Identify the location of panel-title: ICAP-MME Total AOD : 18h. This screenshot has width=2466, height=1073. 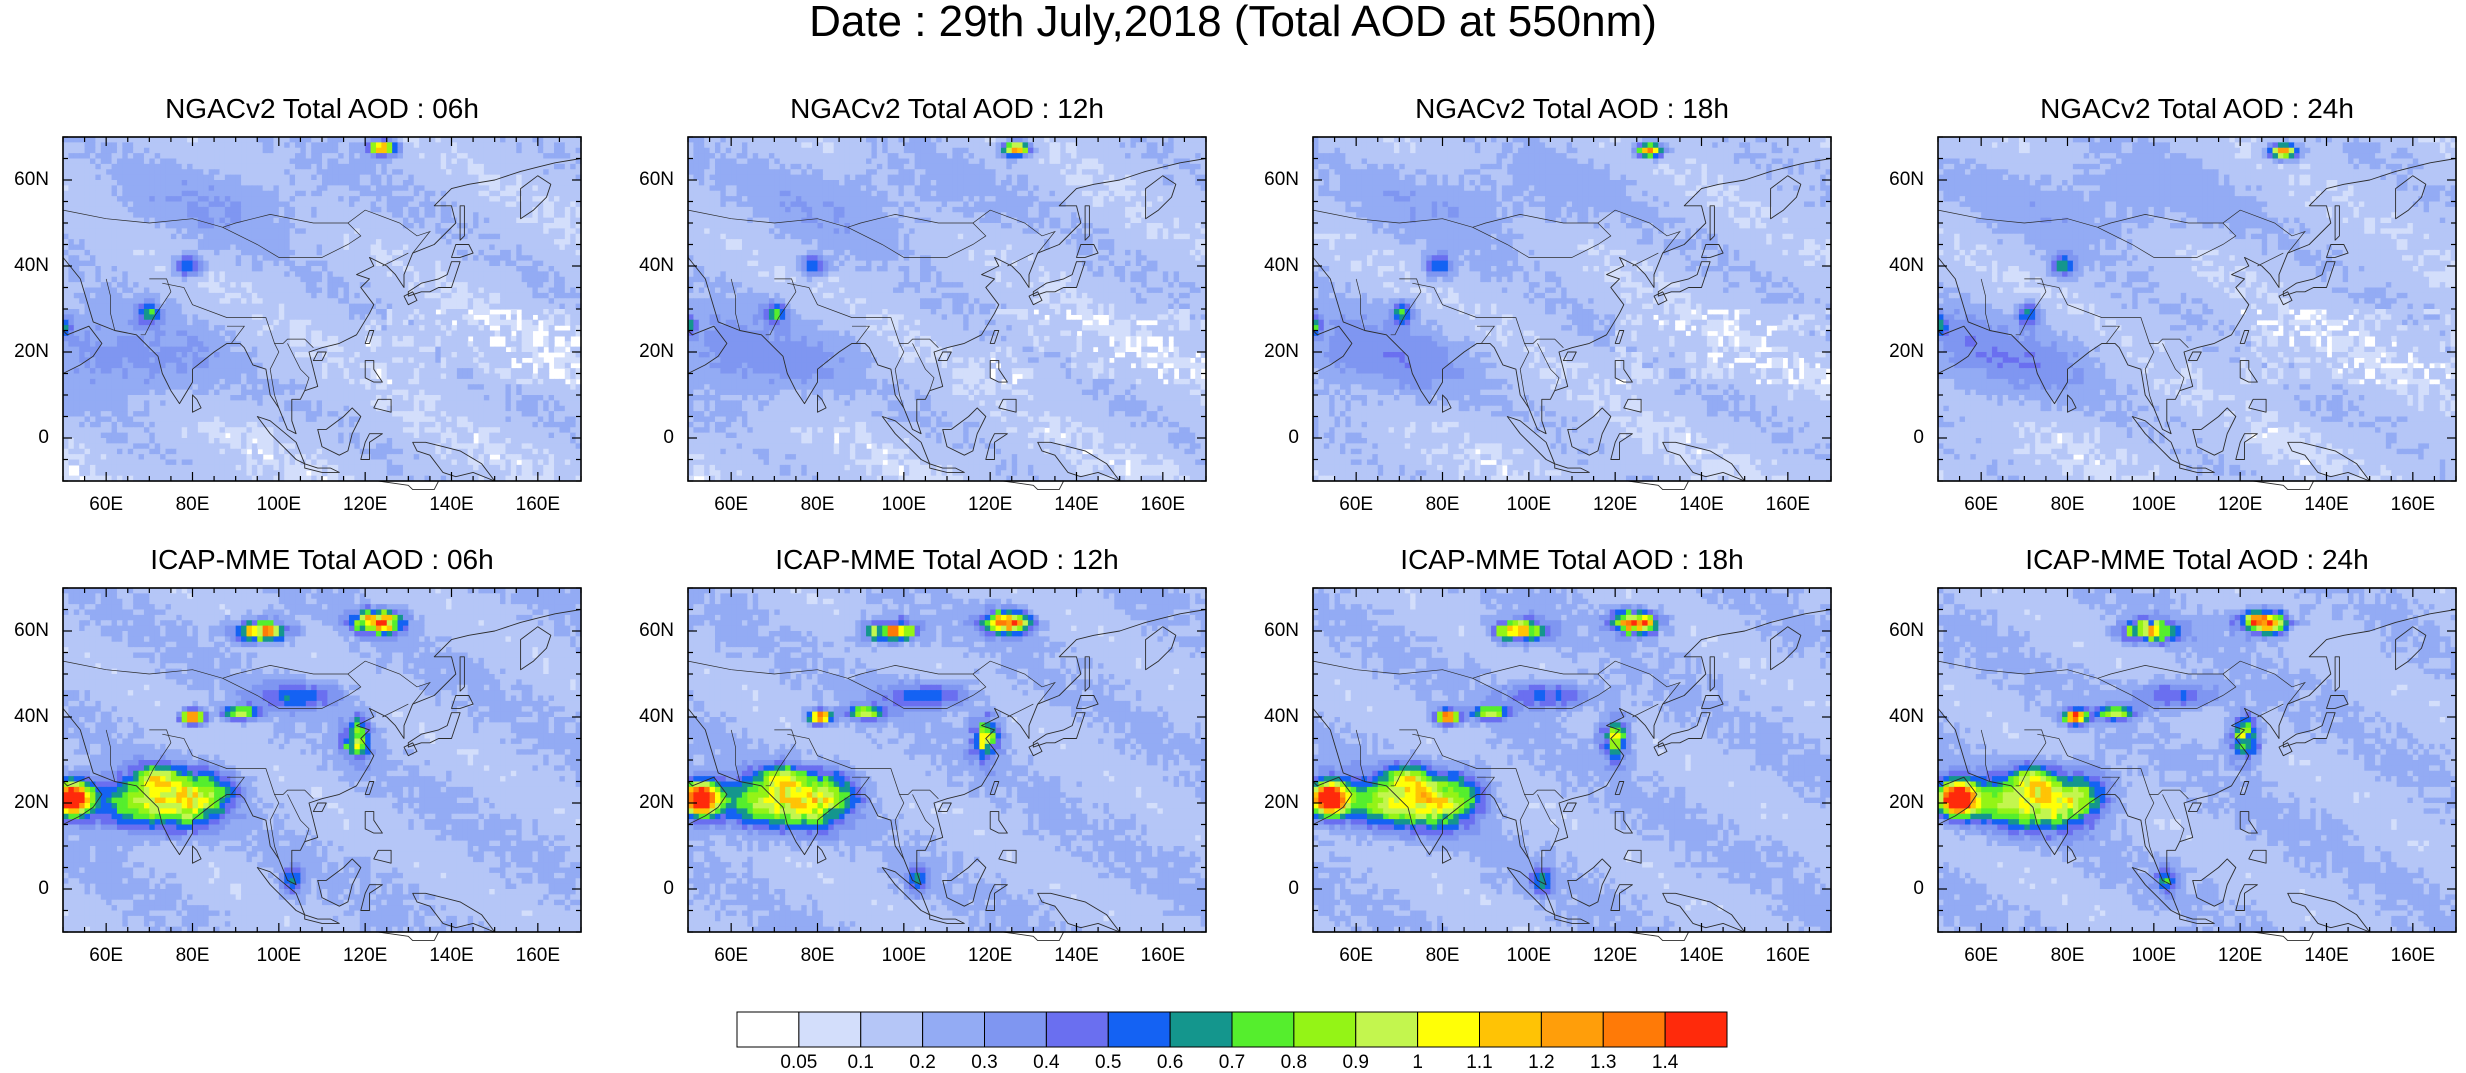
(1572, 560).